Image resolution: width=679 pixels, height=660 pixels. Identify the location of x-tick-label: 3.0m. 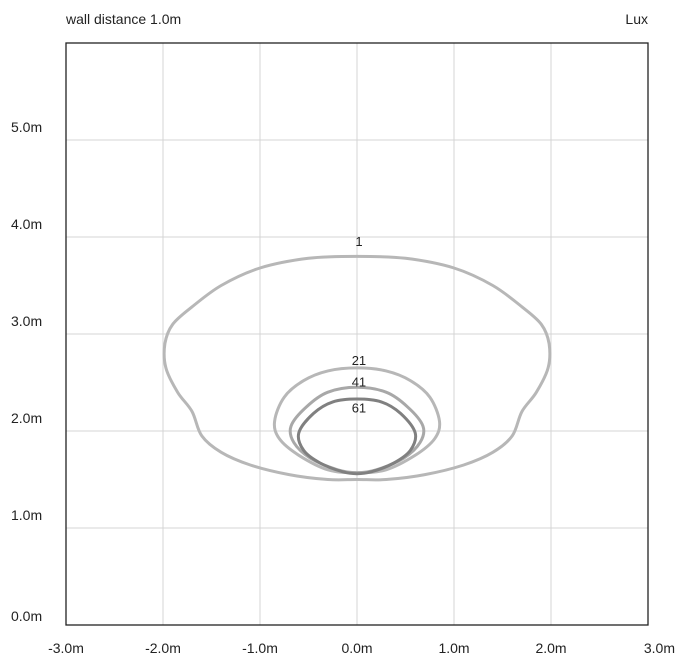
(659, 648).